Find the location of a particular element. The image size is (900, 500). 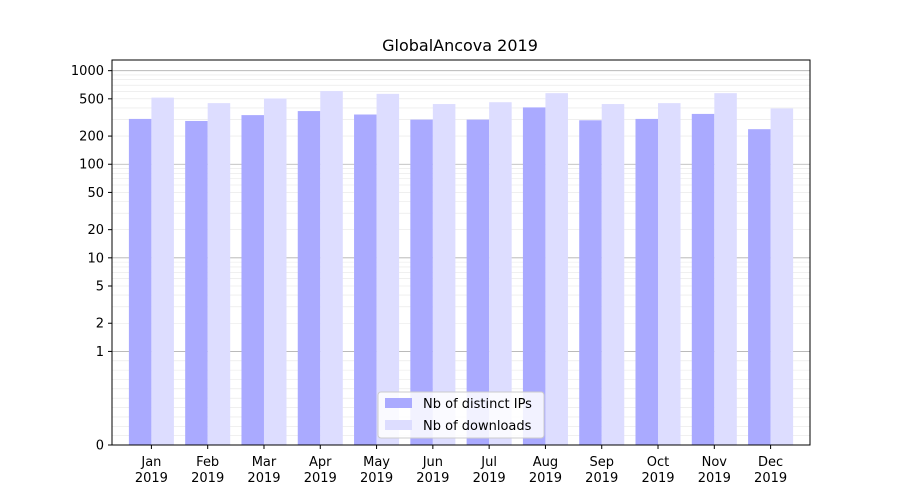

x-tick-label: Nov 2019 is located at coordinates (714, 470).